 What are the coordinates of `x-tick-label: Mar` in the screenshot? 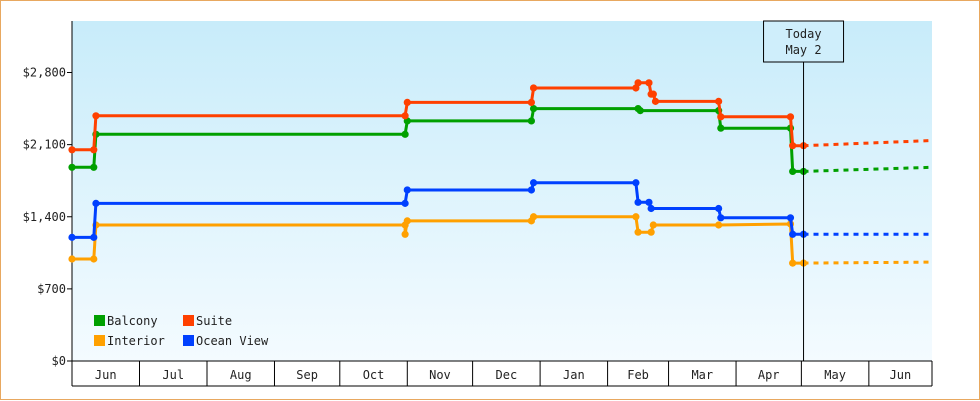 It's located at (702, 375).